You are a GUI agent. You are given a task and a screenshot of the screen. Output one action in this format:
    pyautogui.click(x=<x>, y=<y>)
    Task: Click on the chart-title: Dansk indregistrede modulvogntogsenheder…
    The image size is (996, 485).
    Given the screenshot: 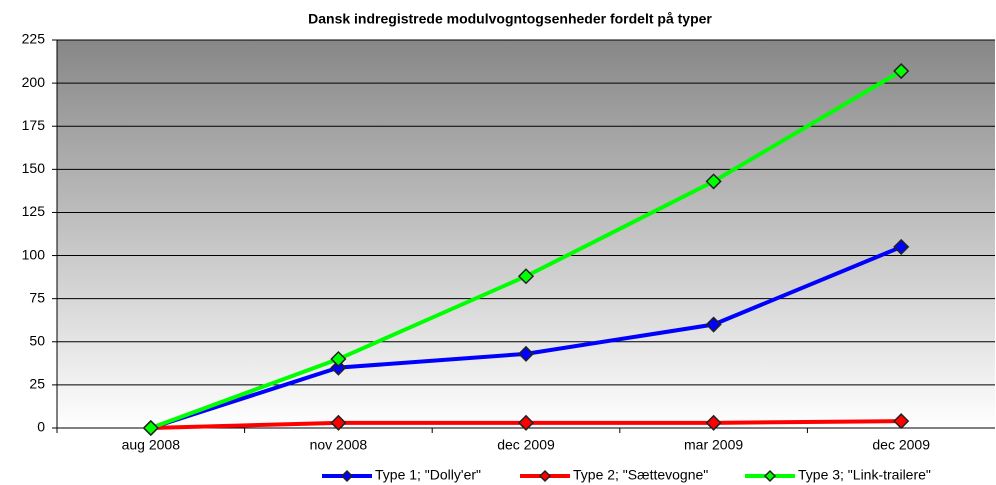 What is the action you would take?
    pyautogui.click(x=510, y=19)
    